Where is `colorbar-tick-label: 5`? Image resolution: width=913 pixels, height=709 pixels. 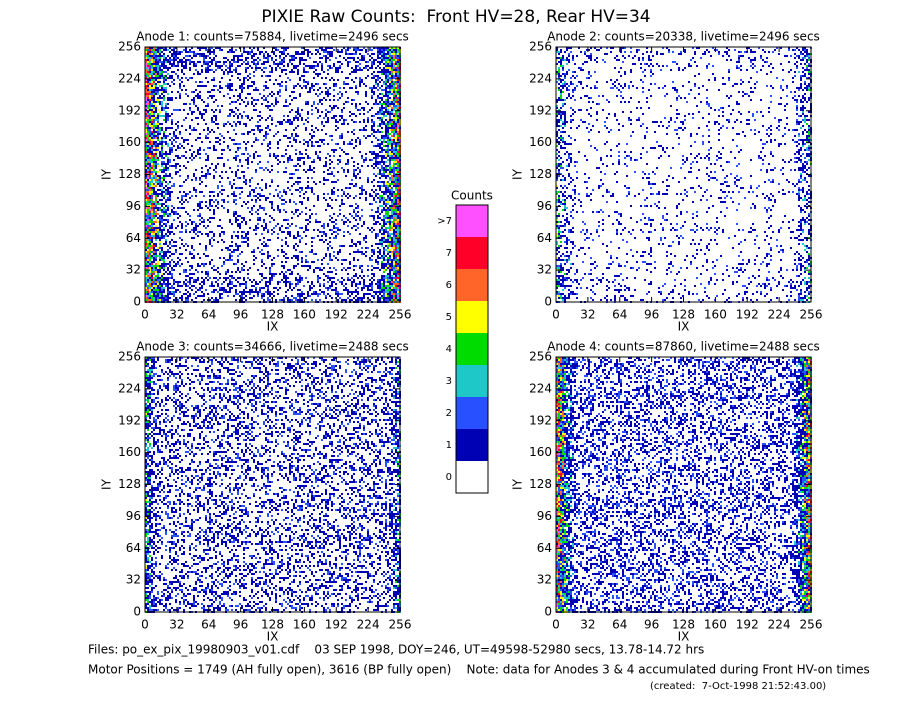
colorbar-tick-label: 5 is located at coordinates (449, 317).